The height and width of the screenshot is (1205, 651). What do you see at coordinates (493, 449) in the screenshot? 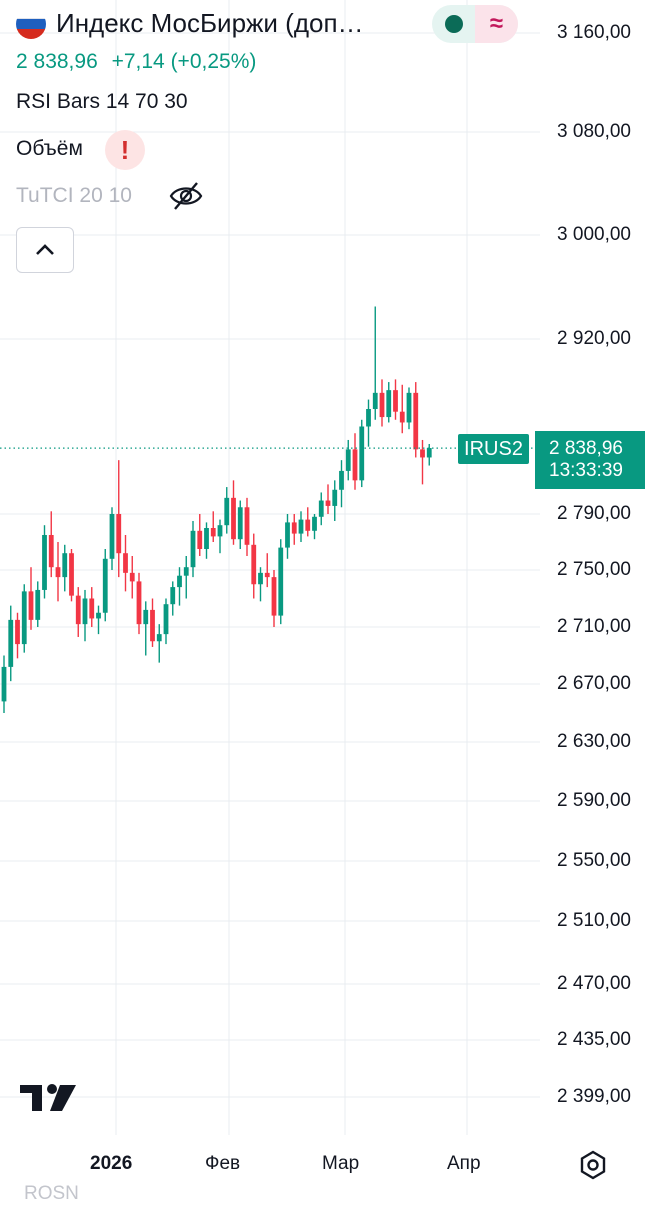
I see `symbol-tag: IRUS2` at bounding box center [493, 449].